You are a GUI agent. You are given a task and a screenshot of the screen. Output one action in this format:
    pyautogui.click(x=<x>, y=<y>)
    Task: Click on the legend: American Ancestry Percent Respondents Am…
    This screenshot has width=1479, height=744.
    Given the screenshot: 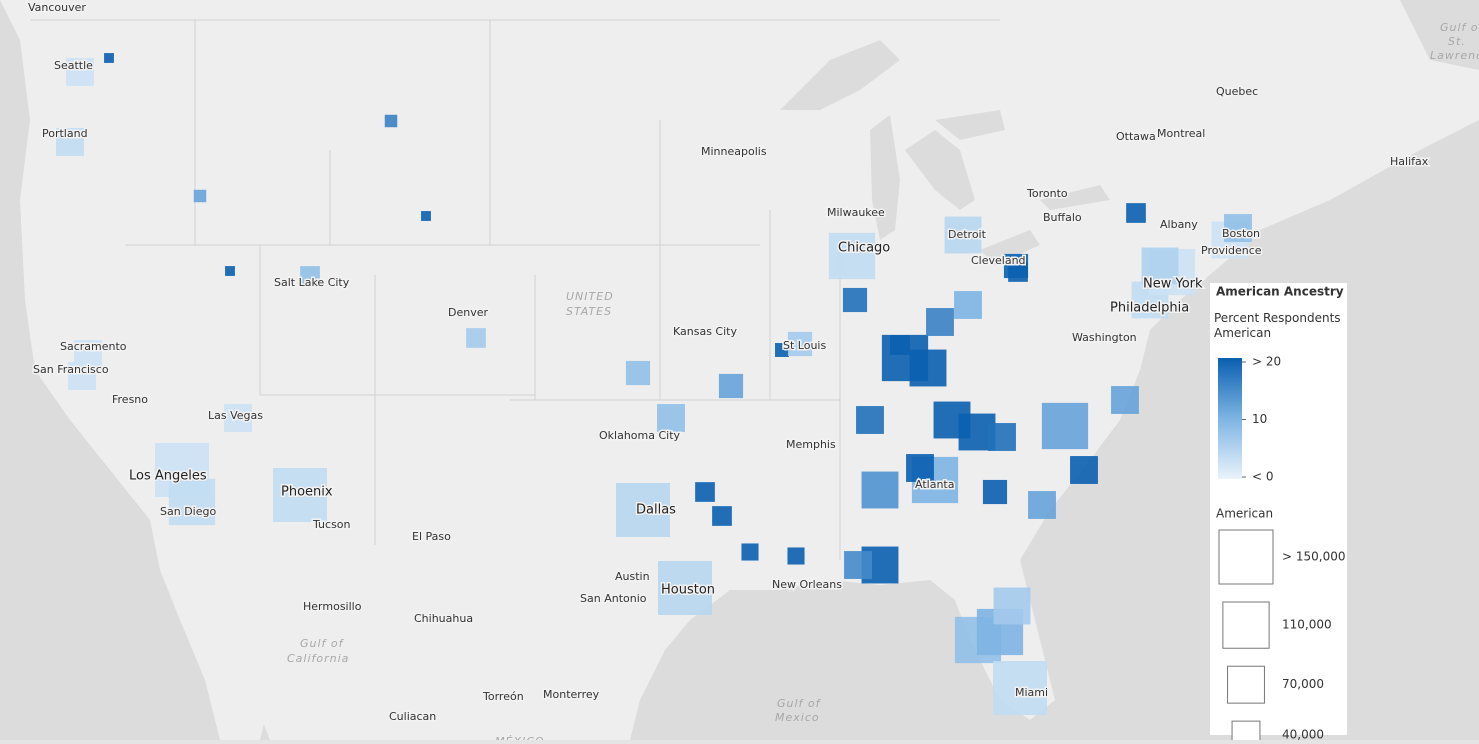 What is the action you would take?
    pyautogui.click(x=1278, y=513)
    